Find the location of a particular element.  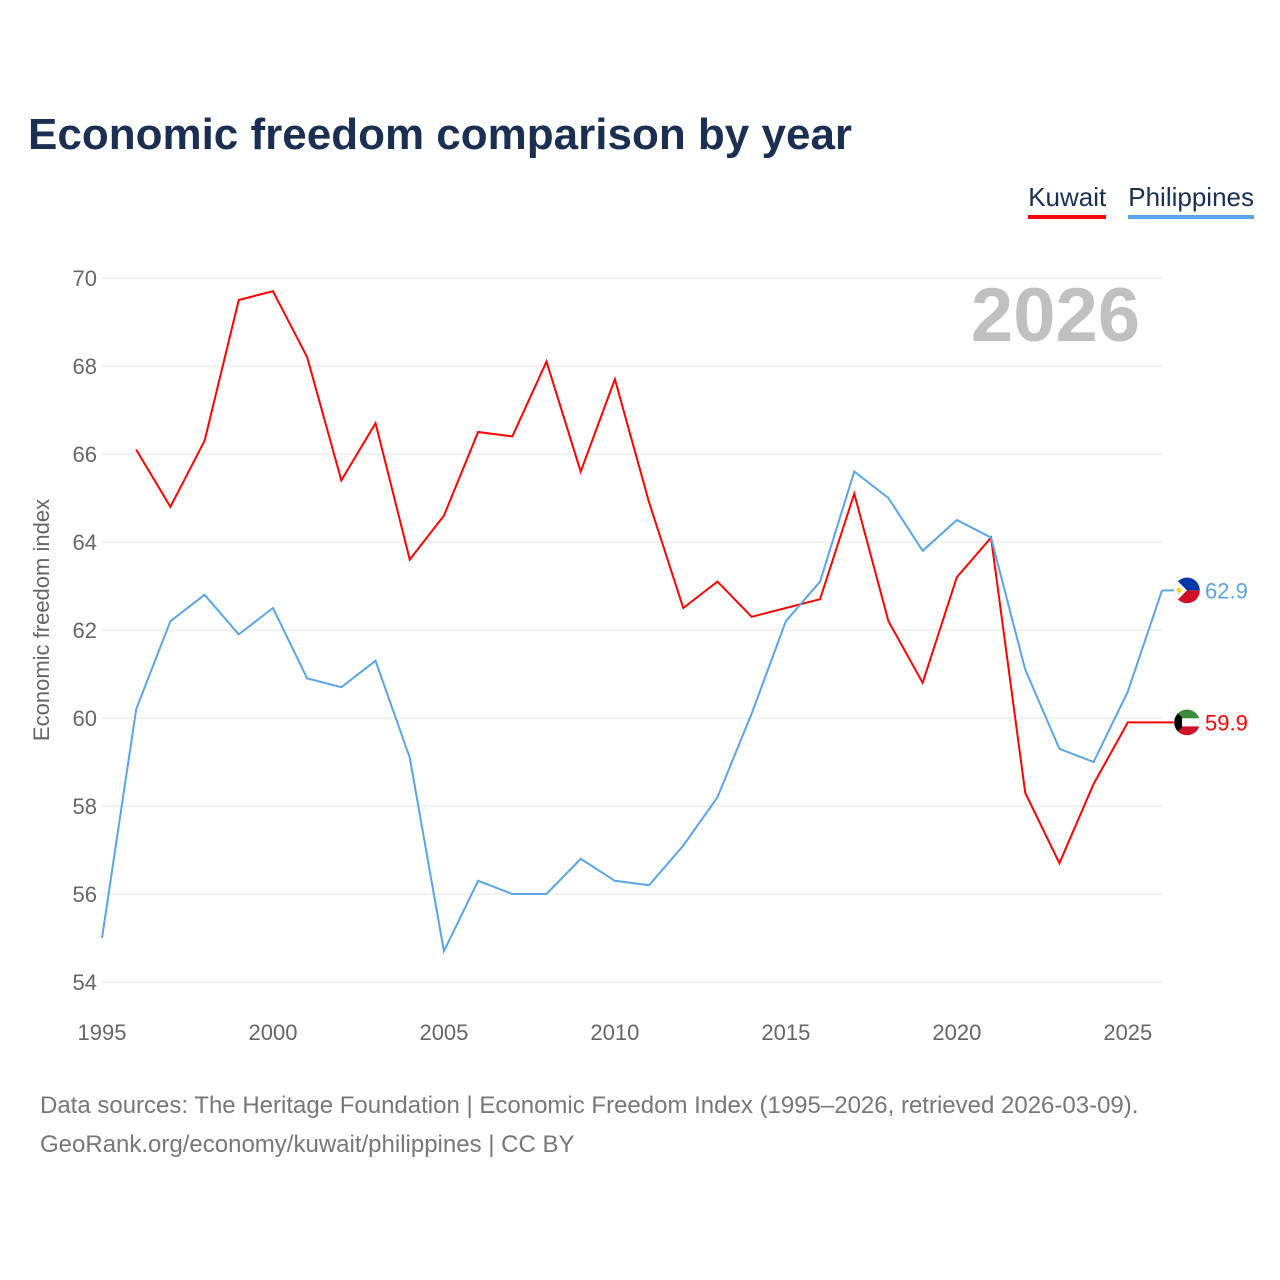

y-tick-label: 54 is located at coordinates (85, 982).